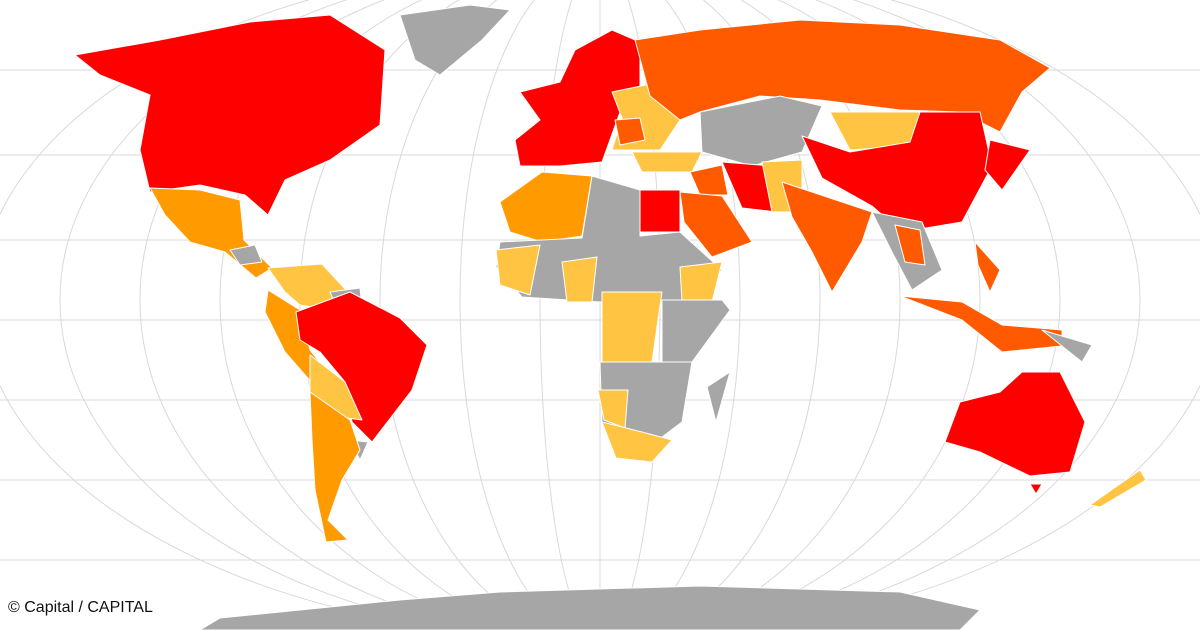  I want to click on region-new-zealand, so click(1118, 488).